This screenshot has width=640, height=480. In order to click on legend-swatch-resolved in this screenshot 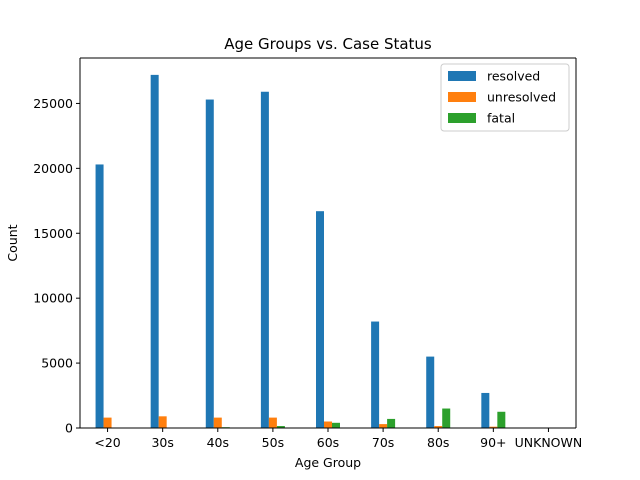, I will do `click(462, 76)`.